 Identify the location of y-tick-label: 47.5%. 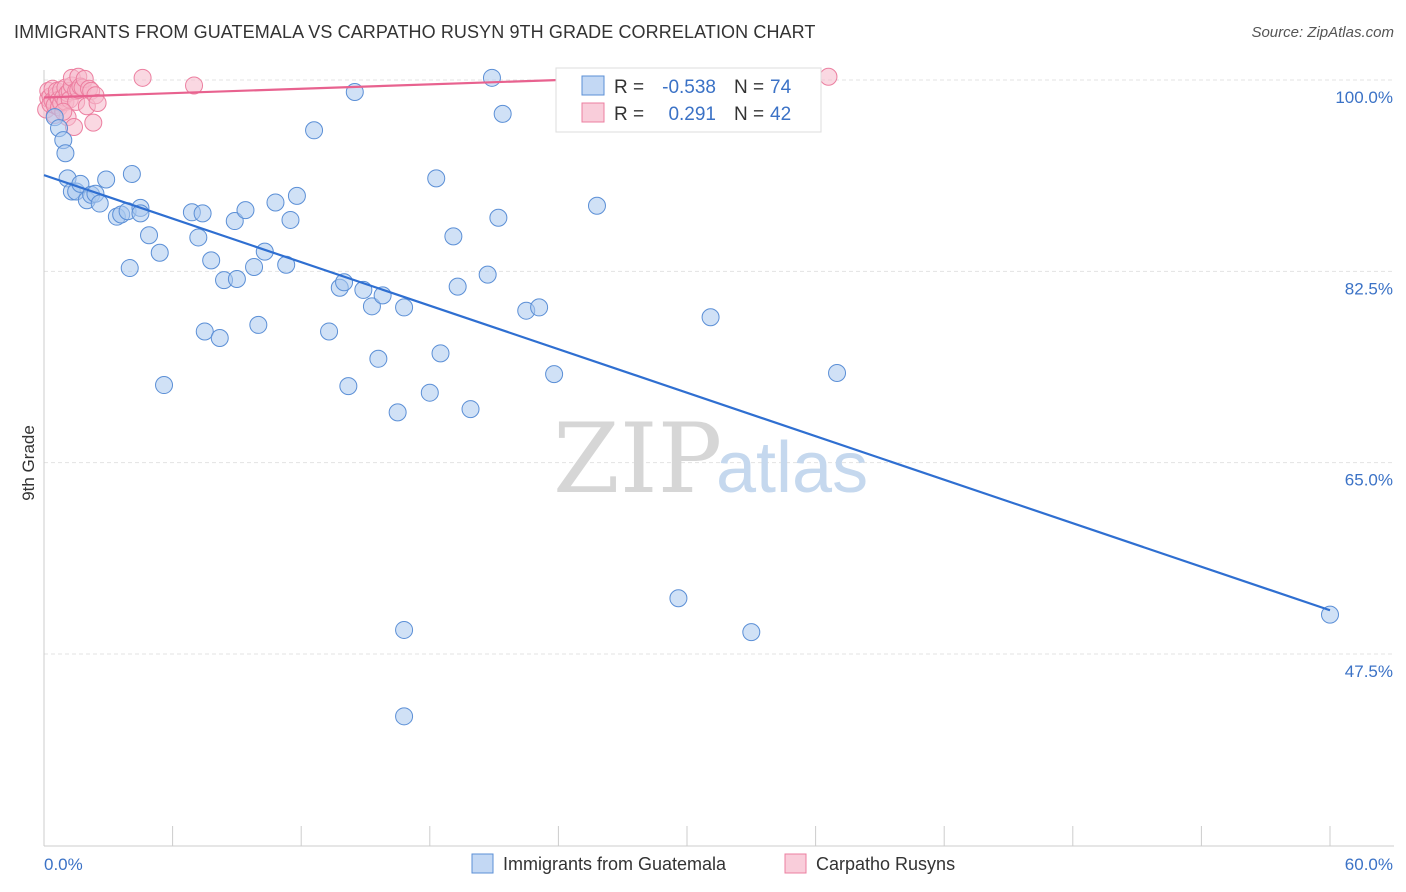
(1369, 671).